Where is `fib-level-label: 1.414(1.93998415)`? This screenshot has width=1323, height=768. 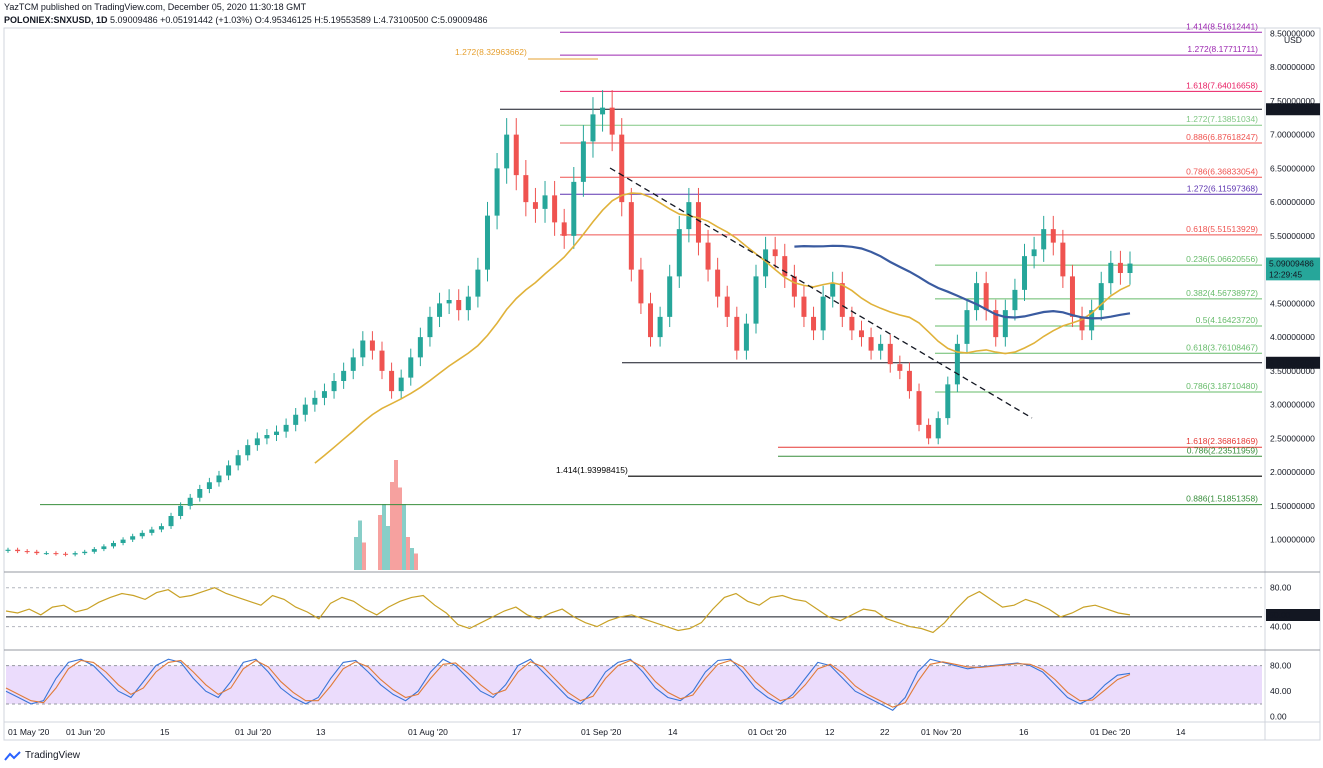
fib-level-label: 1.414(1.93998415) is located at coordinates (592, 470).